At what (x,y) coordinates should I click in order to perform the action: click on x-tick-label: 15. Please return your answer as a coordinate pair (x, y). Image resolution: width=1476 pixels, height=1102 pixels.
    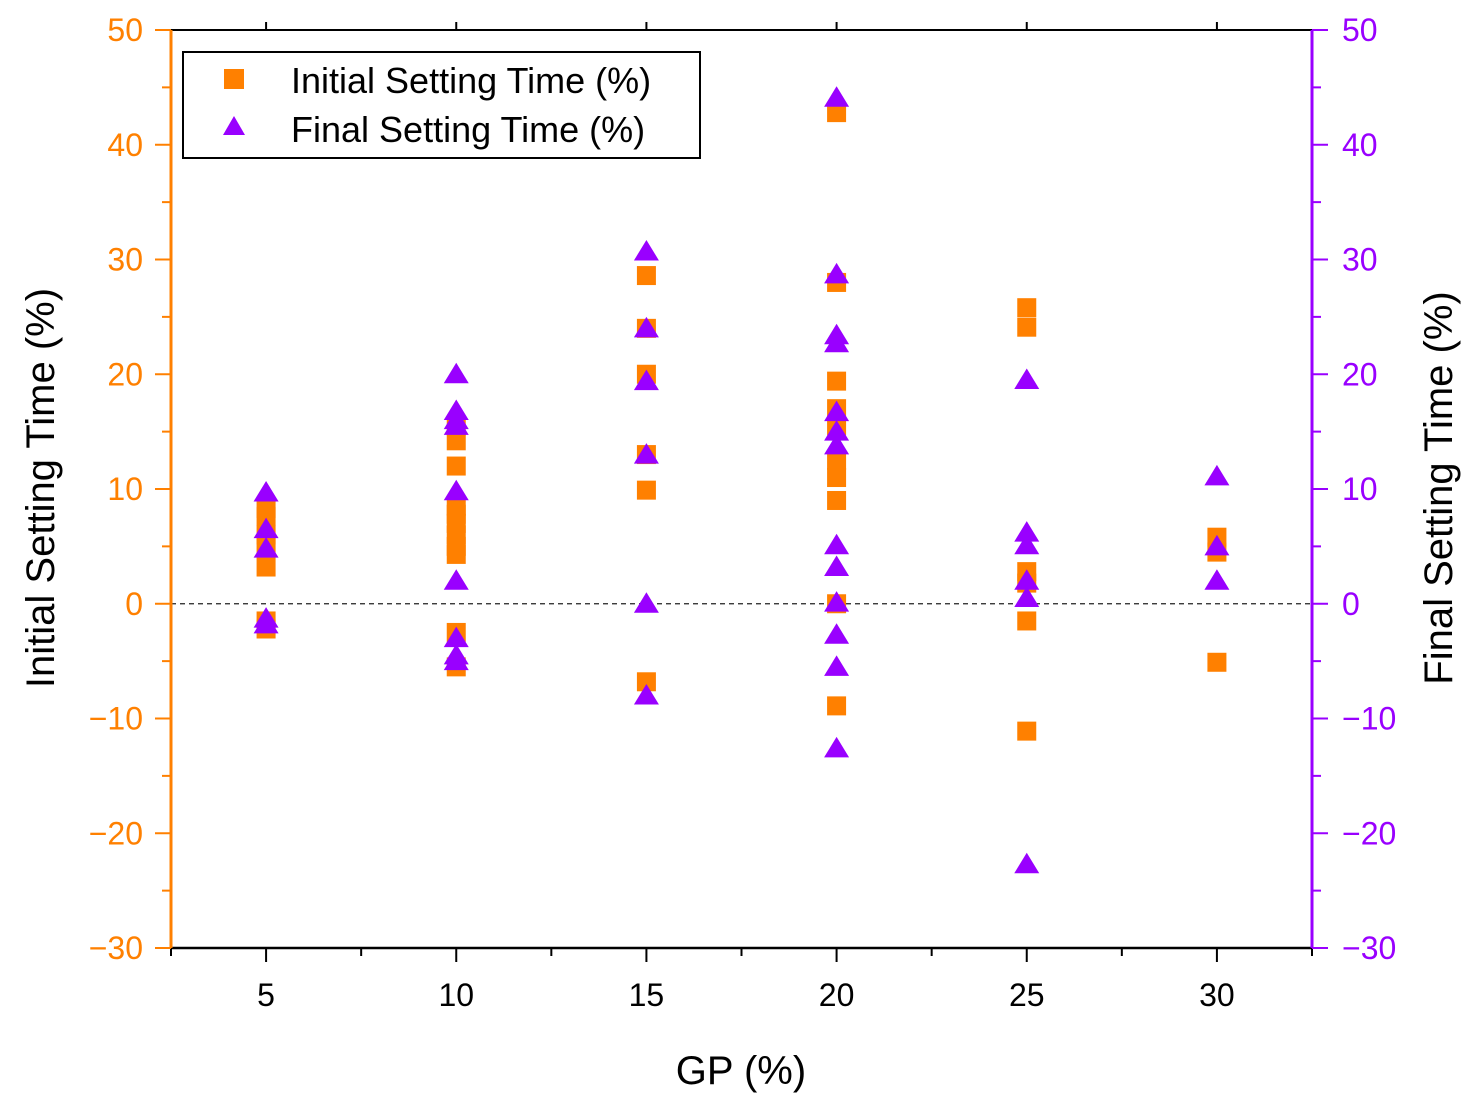
    Looking at the image, I should click on (647, 995).